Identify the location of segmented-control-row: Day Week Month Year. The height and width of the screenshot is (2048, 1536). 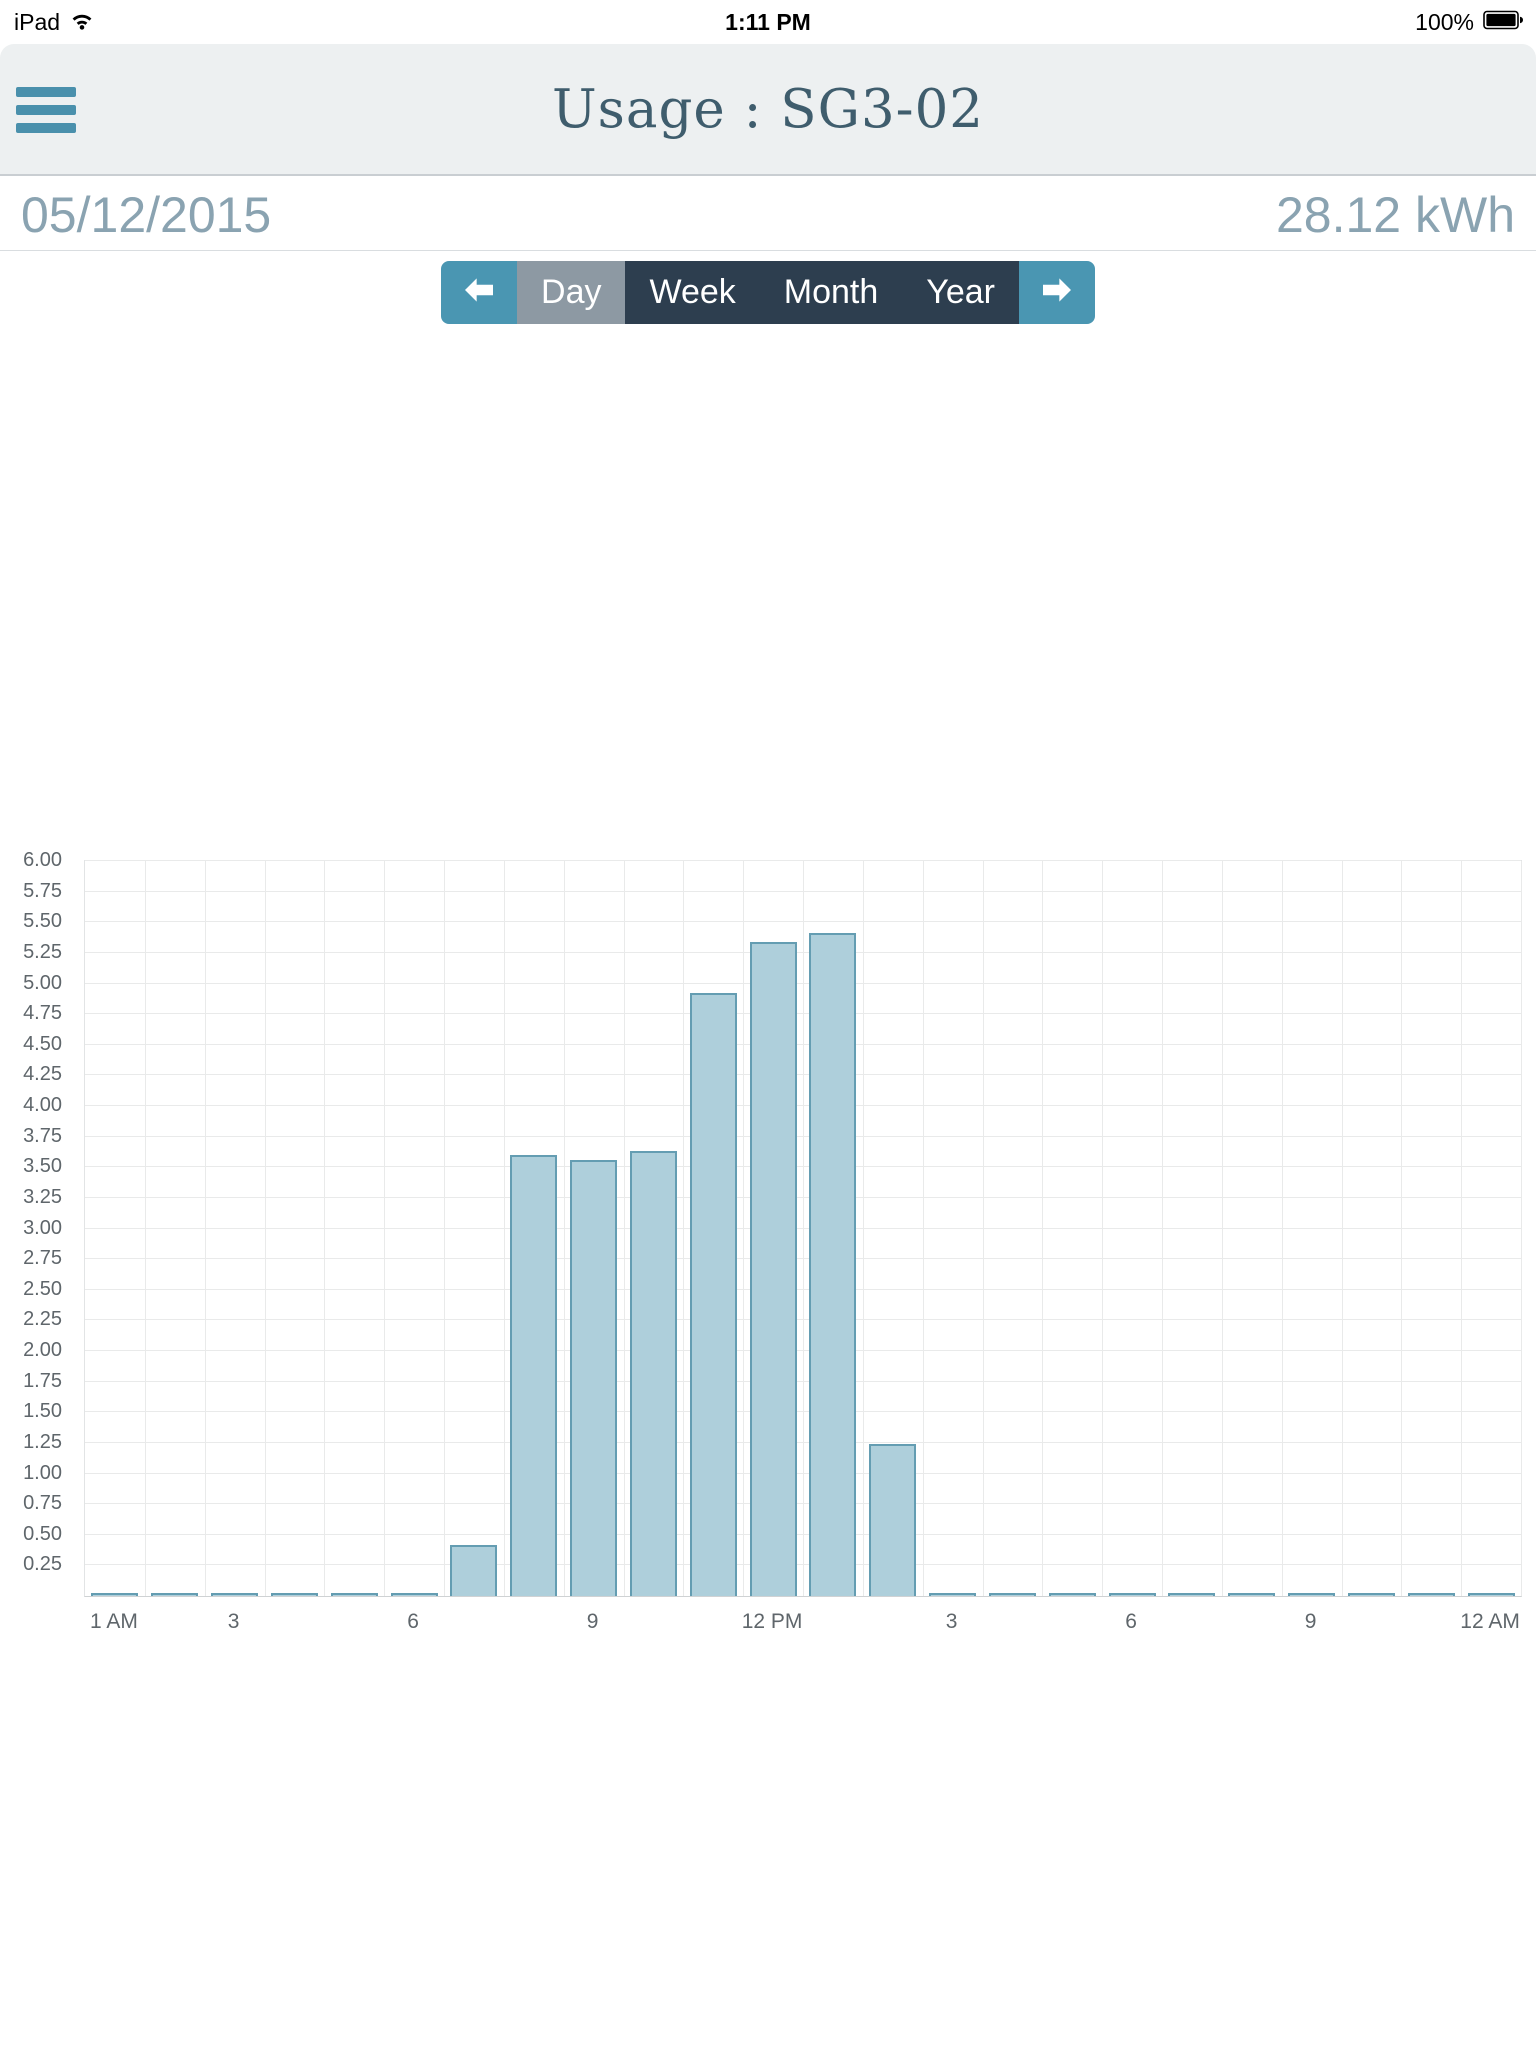
(768, 292).